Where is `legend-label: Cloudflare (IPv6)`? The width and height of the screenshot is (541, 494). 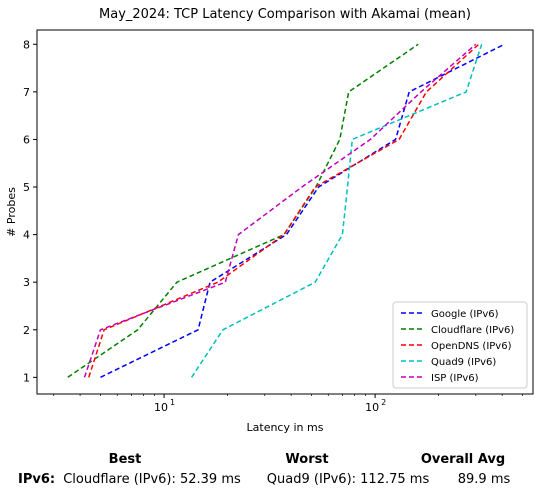
legend-label: Cloudflare (IPv6) is located at coordinates (472, 330).